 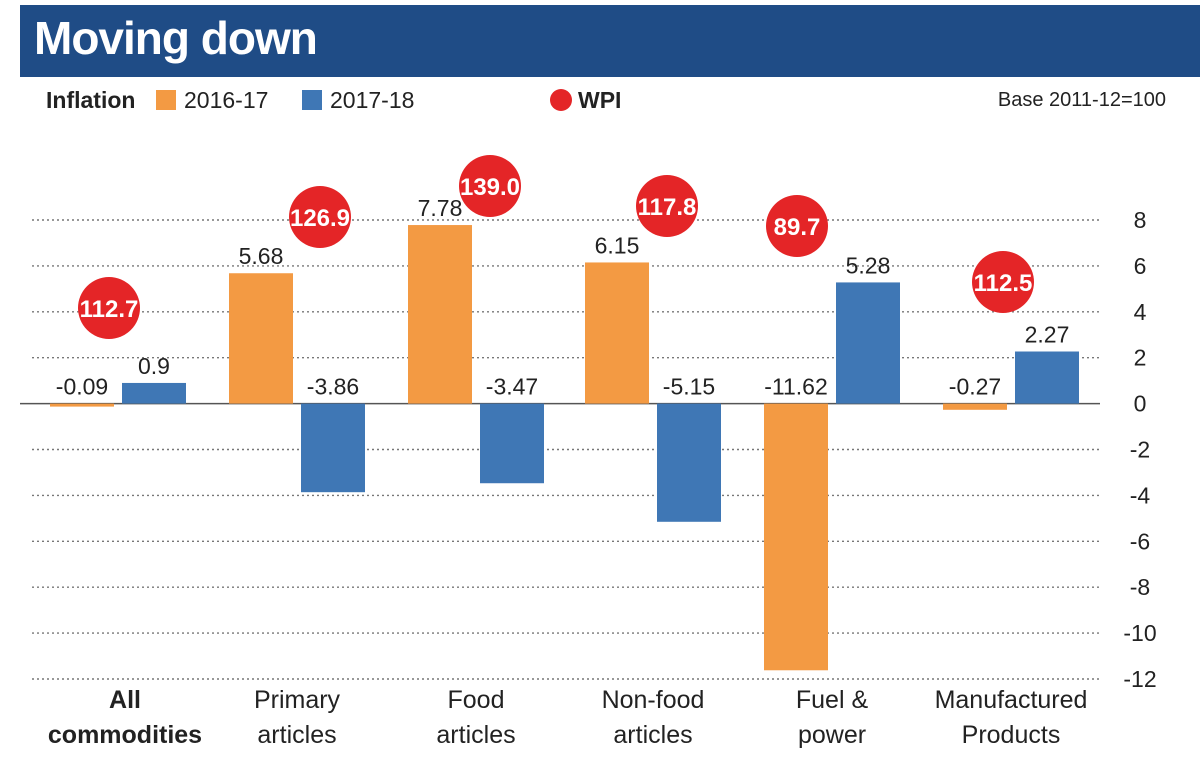 What do you see at coordinates (1081, 99) in the screenshot?
I see `base-note: Base 2011-12=100` at bounding box center [1081, 99].